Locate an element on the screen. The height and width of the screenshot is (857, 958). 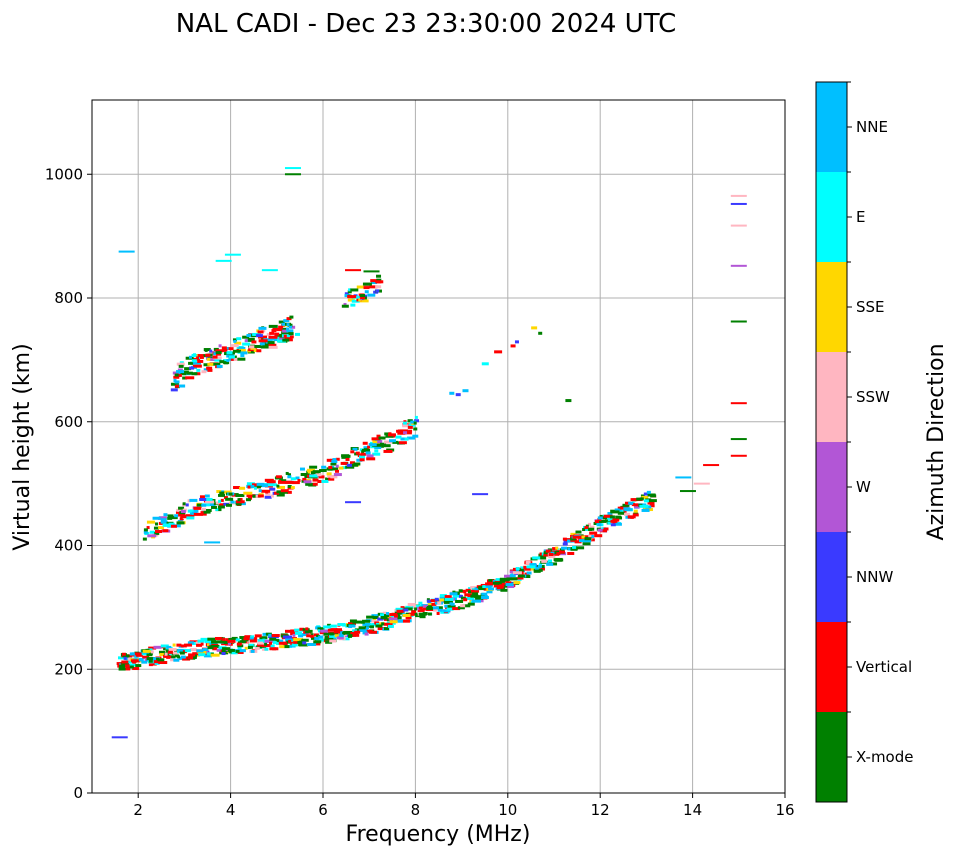
y-axis-label: Virtual height (km) is located at coordinates (22, 446).